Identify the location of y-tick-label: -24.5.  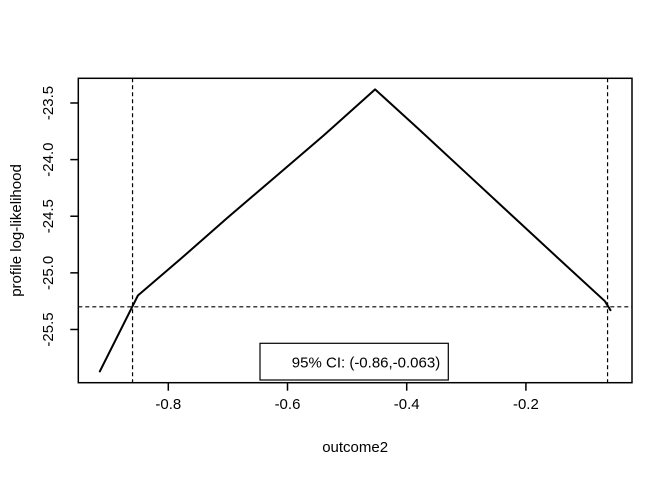
(48, 216).